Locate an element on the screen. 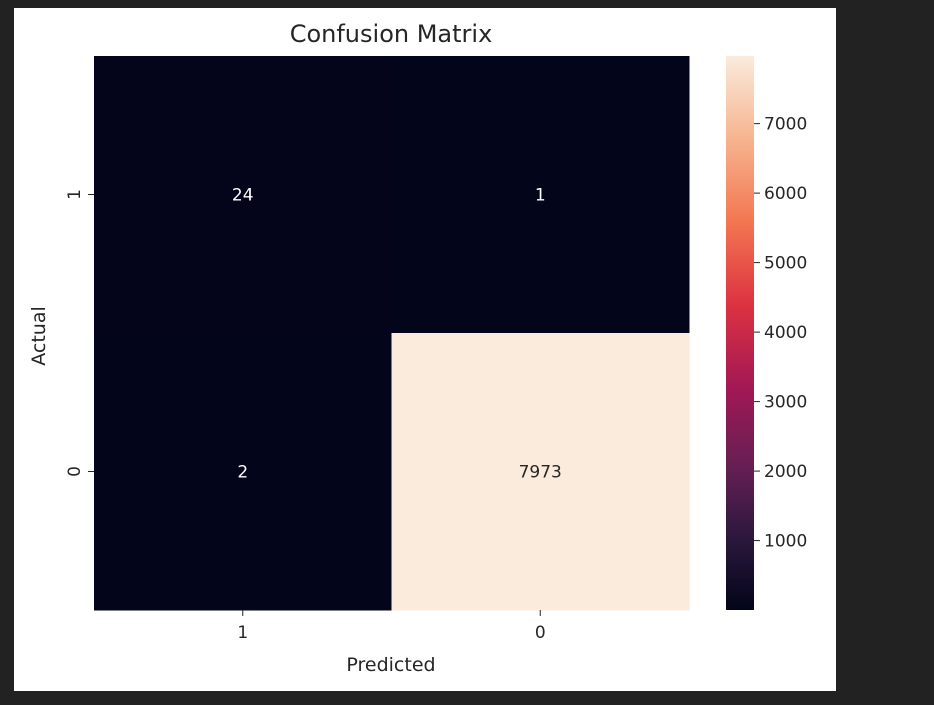  colorbar-tick-label: 3000 is located at coordinates (785, 403).